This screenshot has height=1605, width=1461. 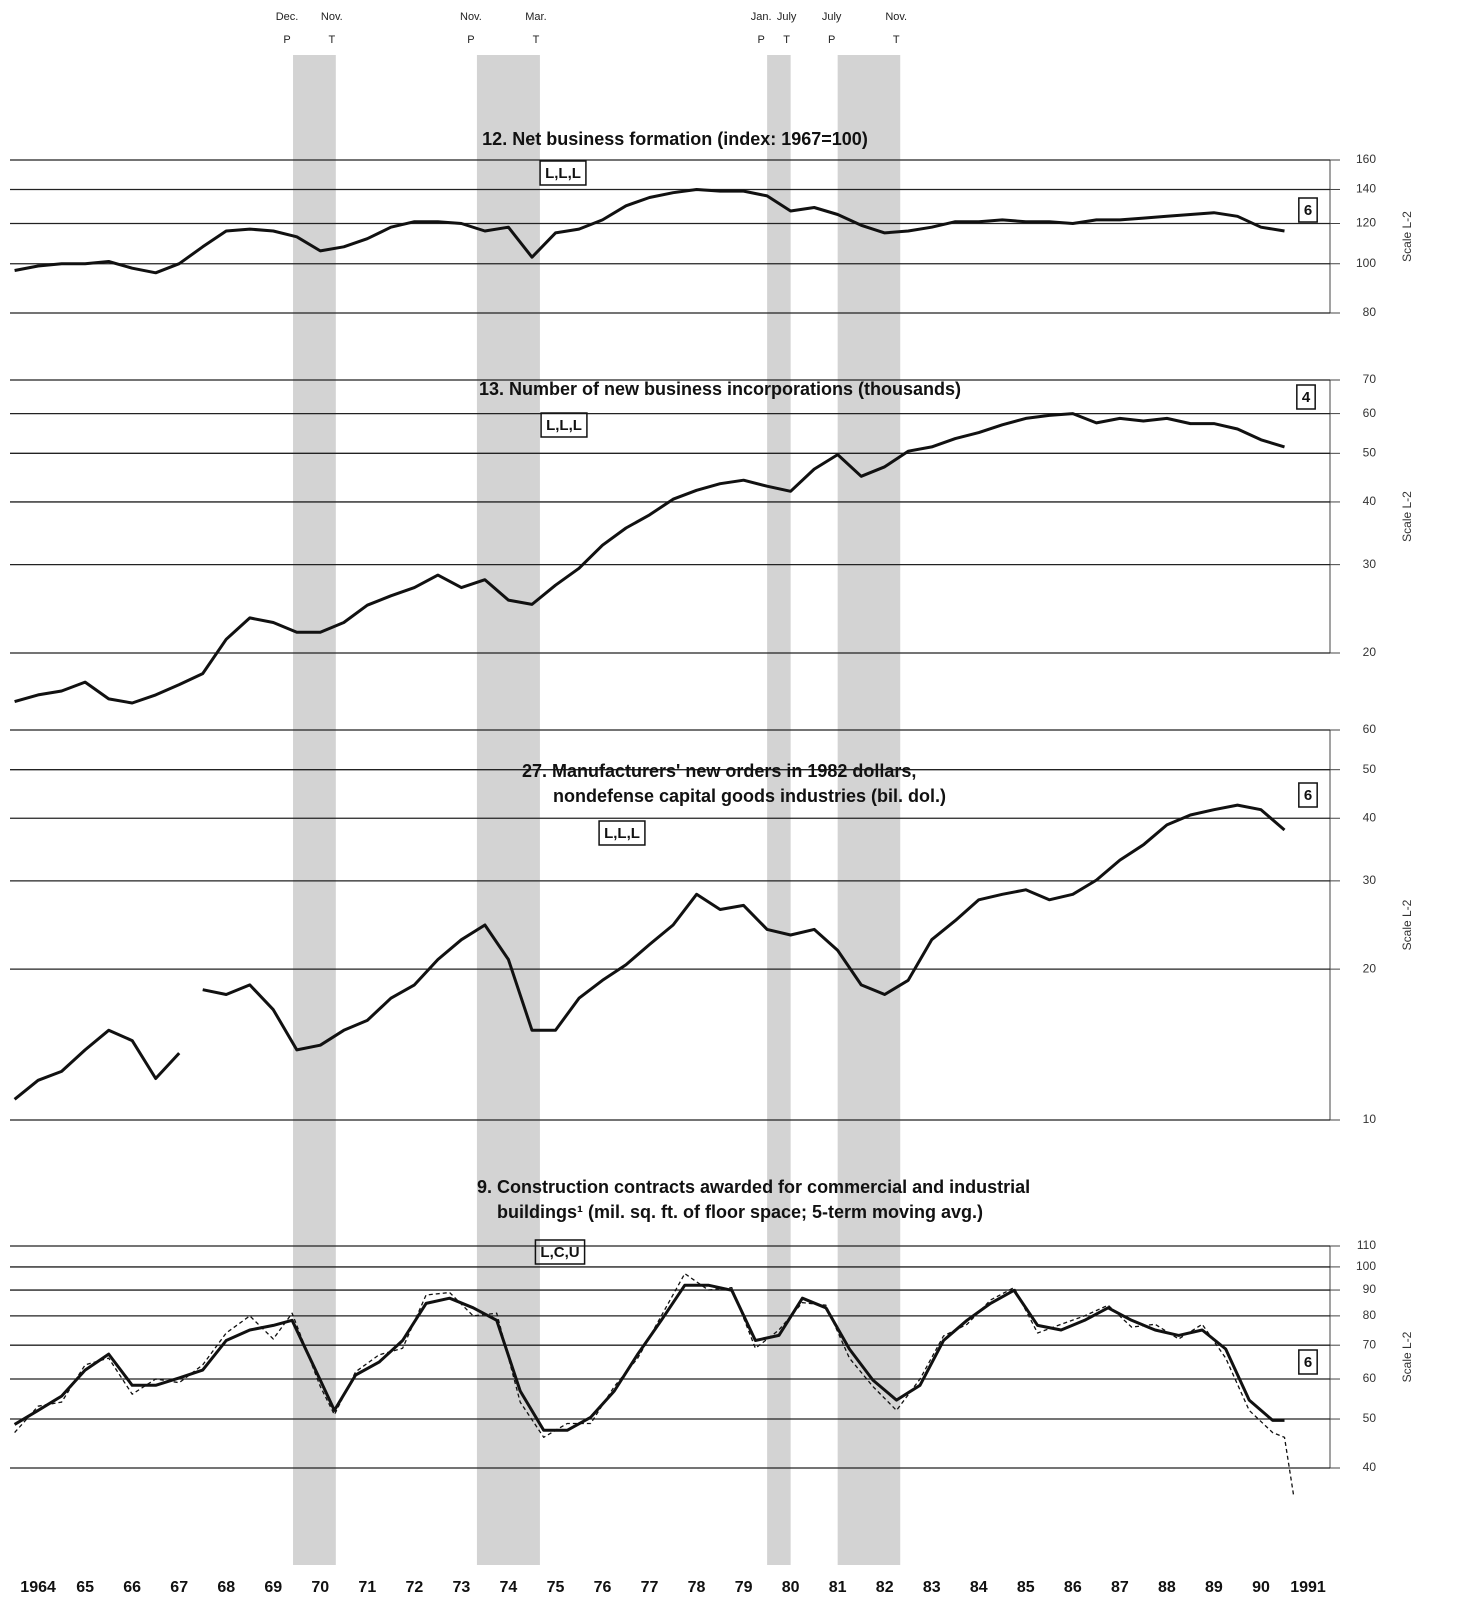 What do you see at coordinates (287, 17) in the screenshot?
I see `peak-month: Dec.` at bounding box center [287, 17].